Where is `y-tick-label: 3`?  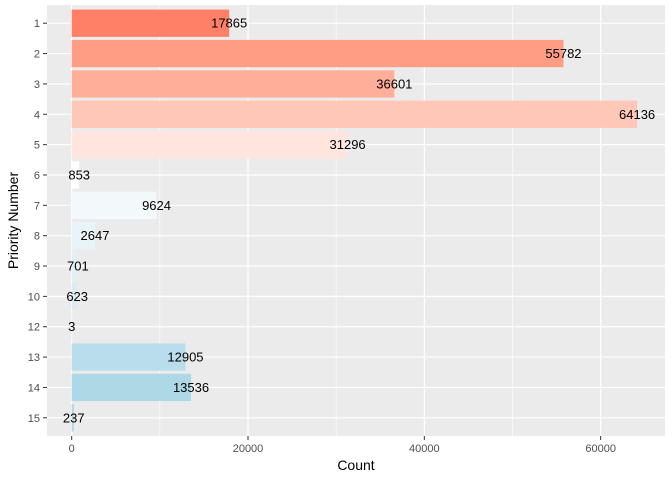
y-tick-label: 3 is located at coordinates (37, 85).